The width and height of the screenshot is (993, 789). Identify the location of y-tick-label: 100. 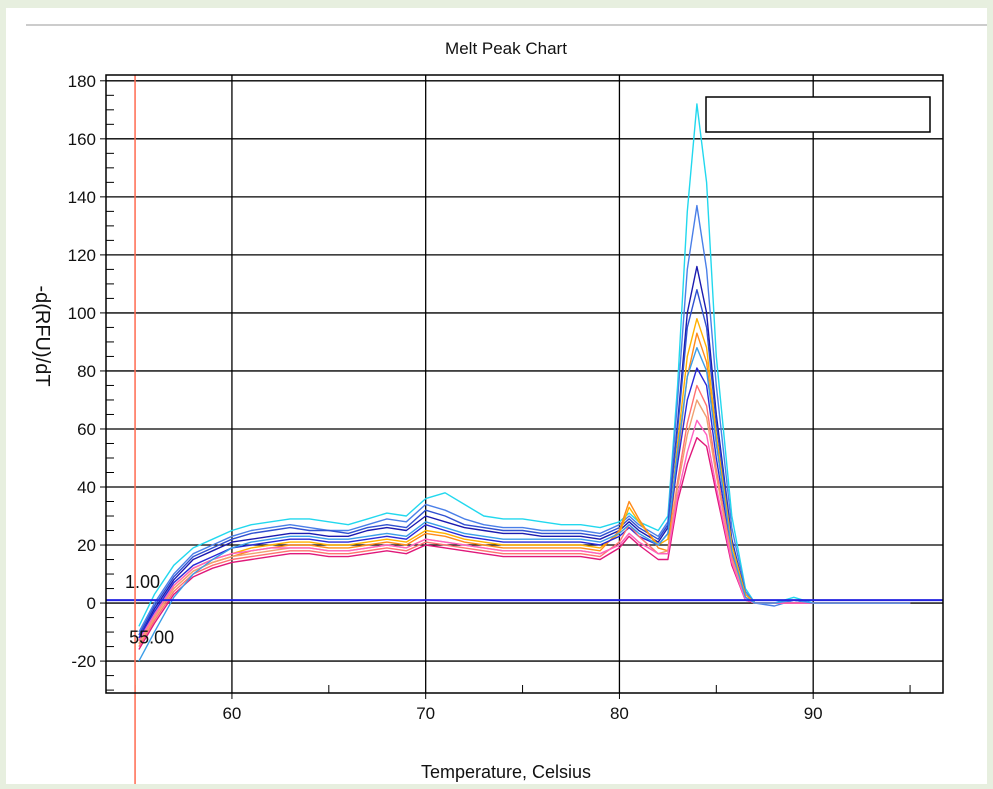
(82, 313).